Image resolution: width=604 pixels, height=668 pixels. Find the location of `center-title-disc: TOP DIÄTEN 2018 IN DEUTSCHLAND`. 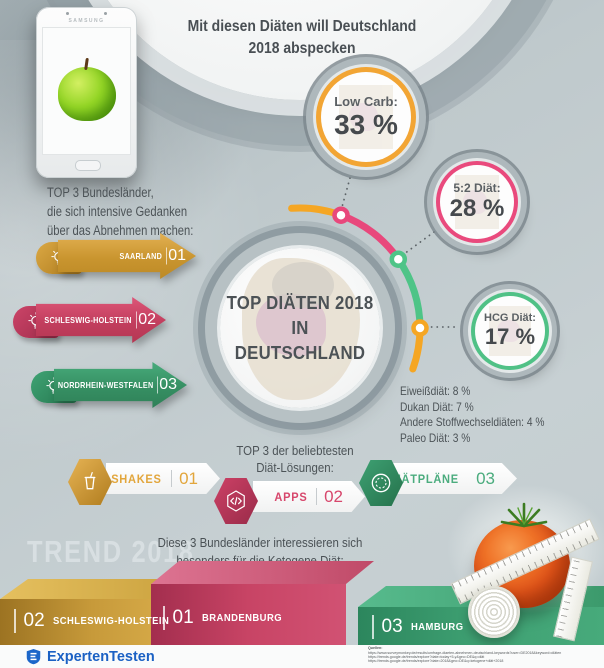

center-title-disc: TOP DIÄTEN 2018 IN DEUTSCHLAND is located at coordinates (300, 328).